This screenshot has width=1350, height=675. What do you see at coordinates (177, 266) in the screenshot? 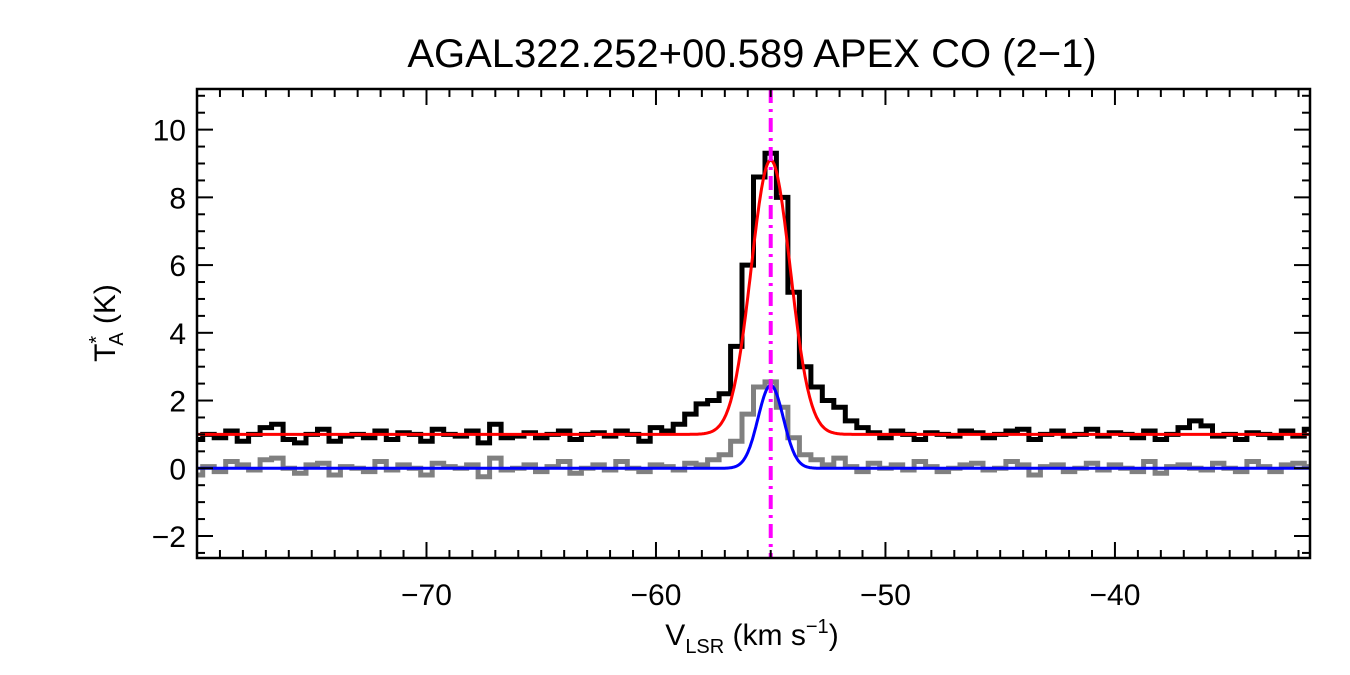
I see `y-tick-label: 6` at bounding box center [177, 266].